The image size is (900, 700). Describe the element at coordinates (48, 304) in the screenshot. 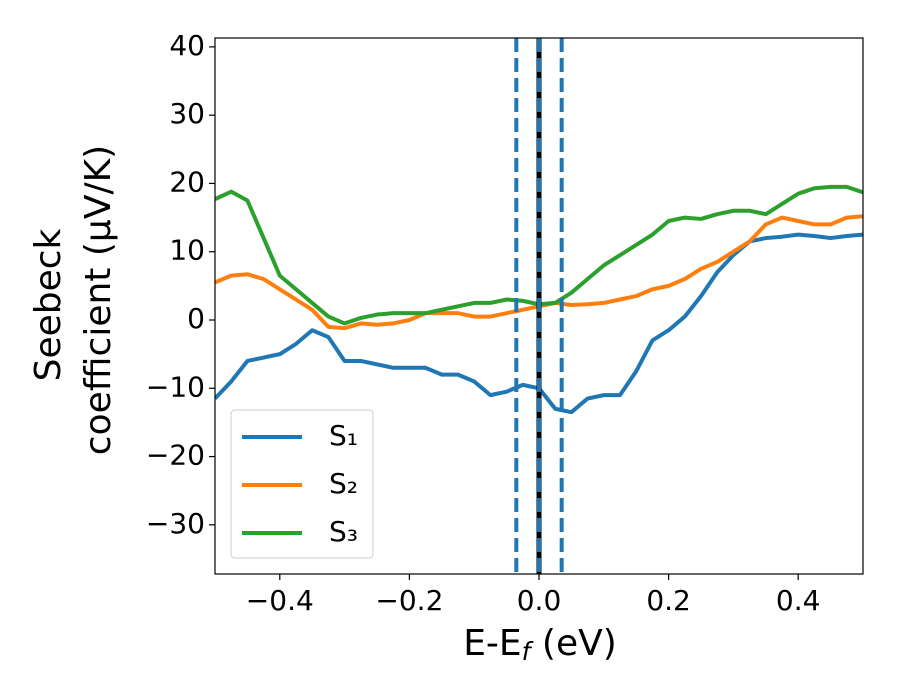

I see `y-axis-label: Seebeck` at that location.